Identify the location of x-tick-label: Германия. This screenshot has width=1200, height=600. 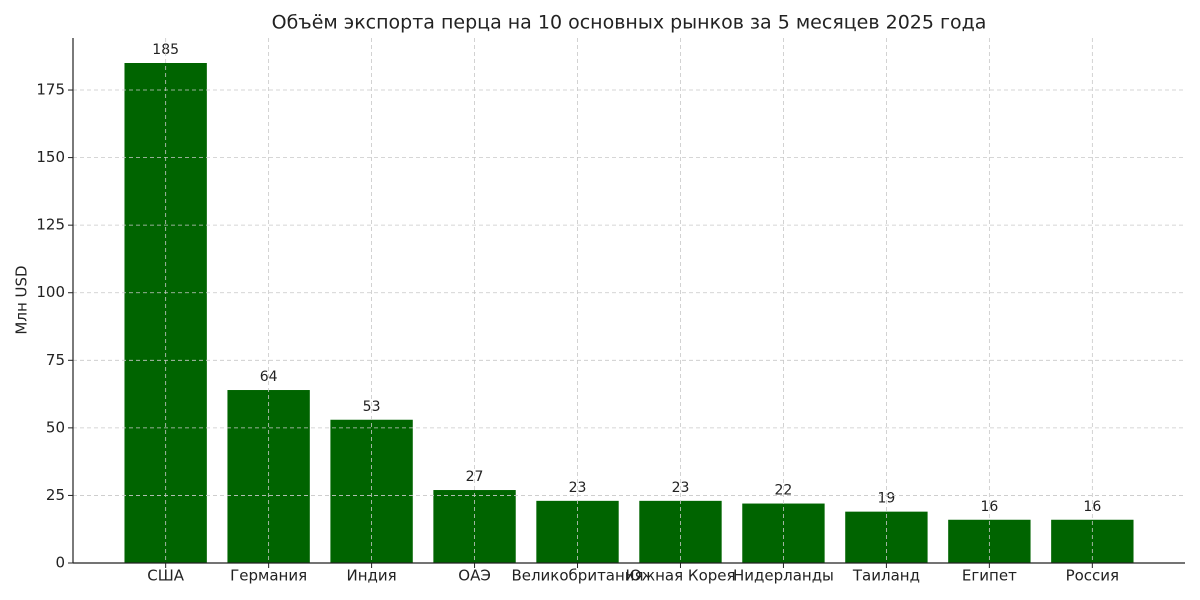
(268, 576).